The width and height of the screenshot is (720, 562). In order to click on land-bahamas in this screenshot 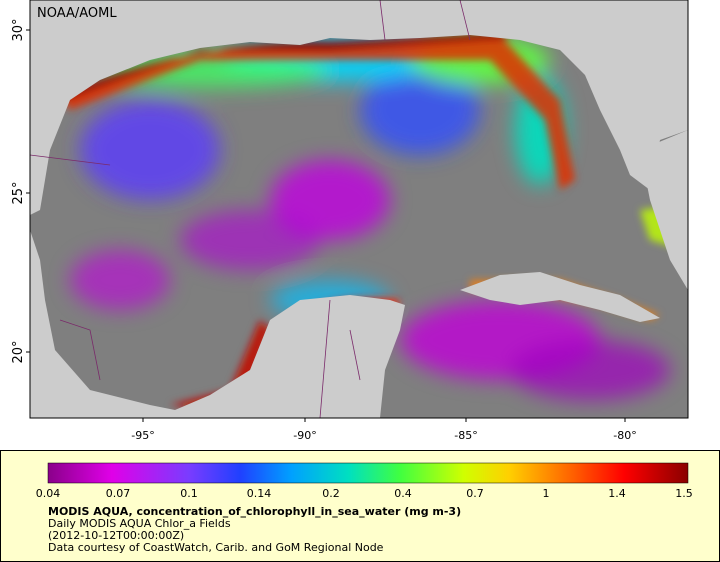, I will do `click(664, 210)`.